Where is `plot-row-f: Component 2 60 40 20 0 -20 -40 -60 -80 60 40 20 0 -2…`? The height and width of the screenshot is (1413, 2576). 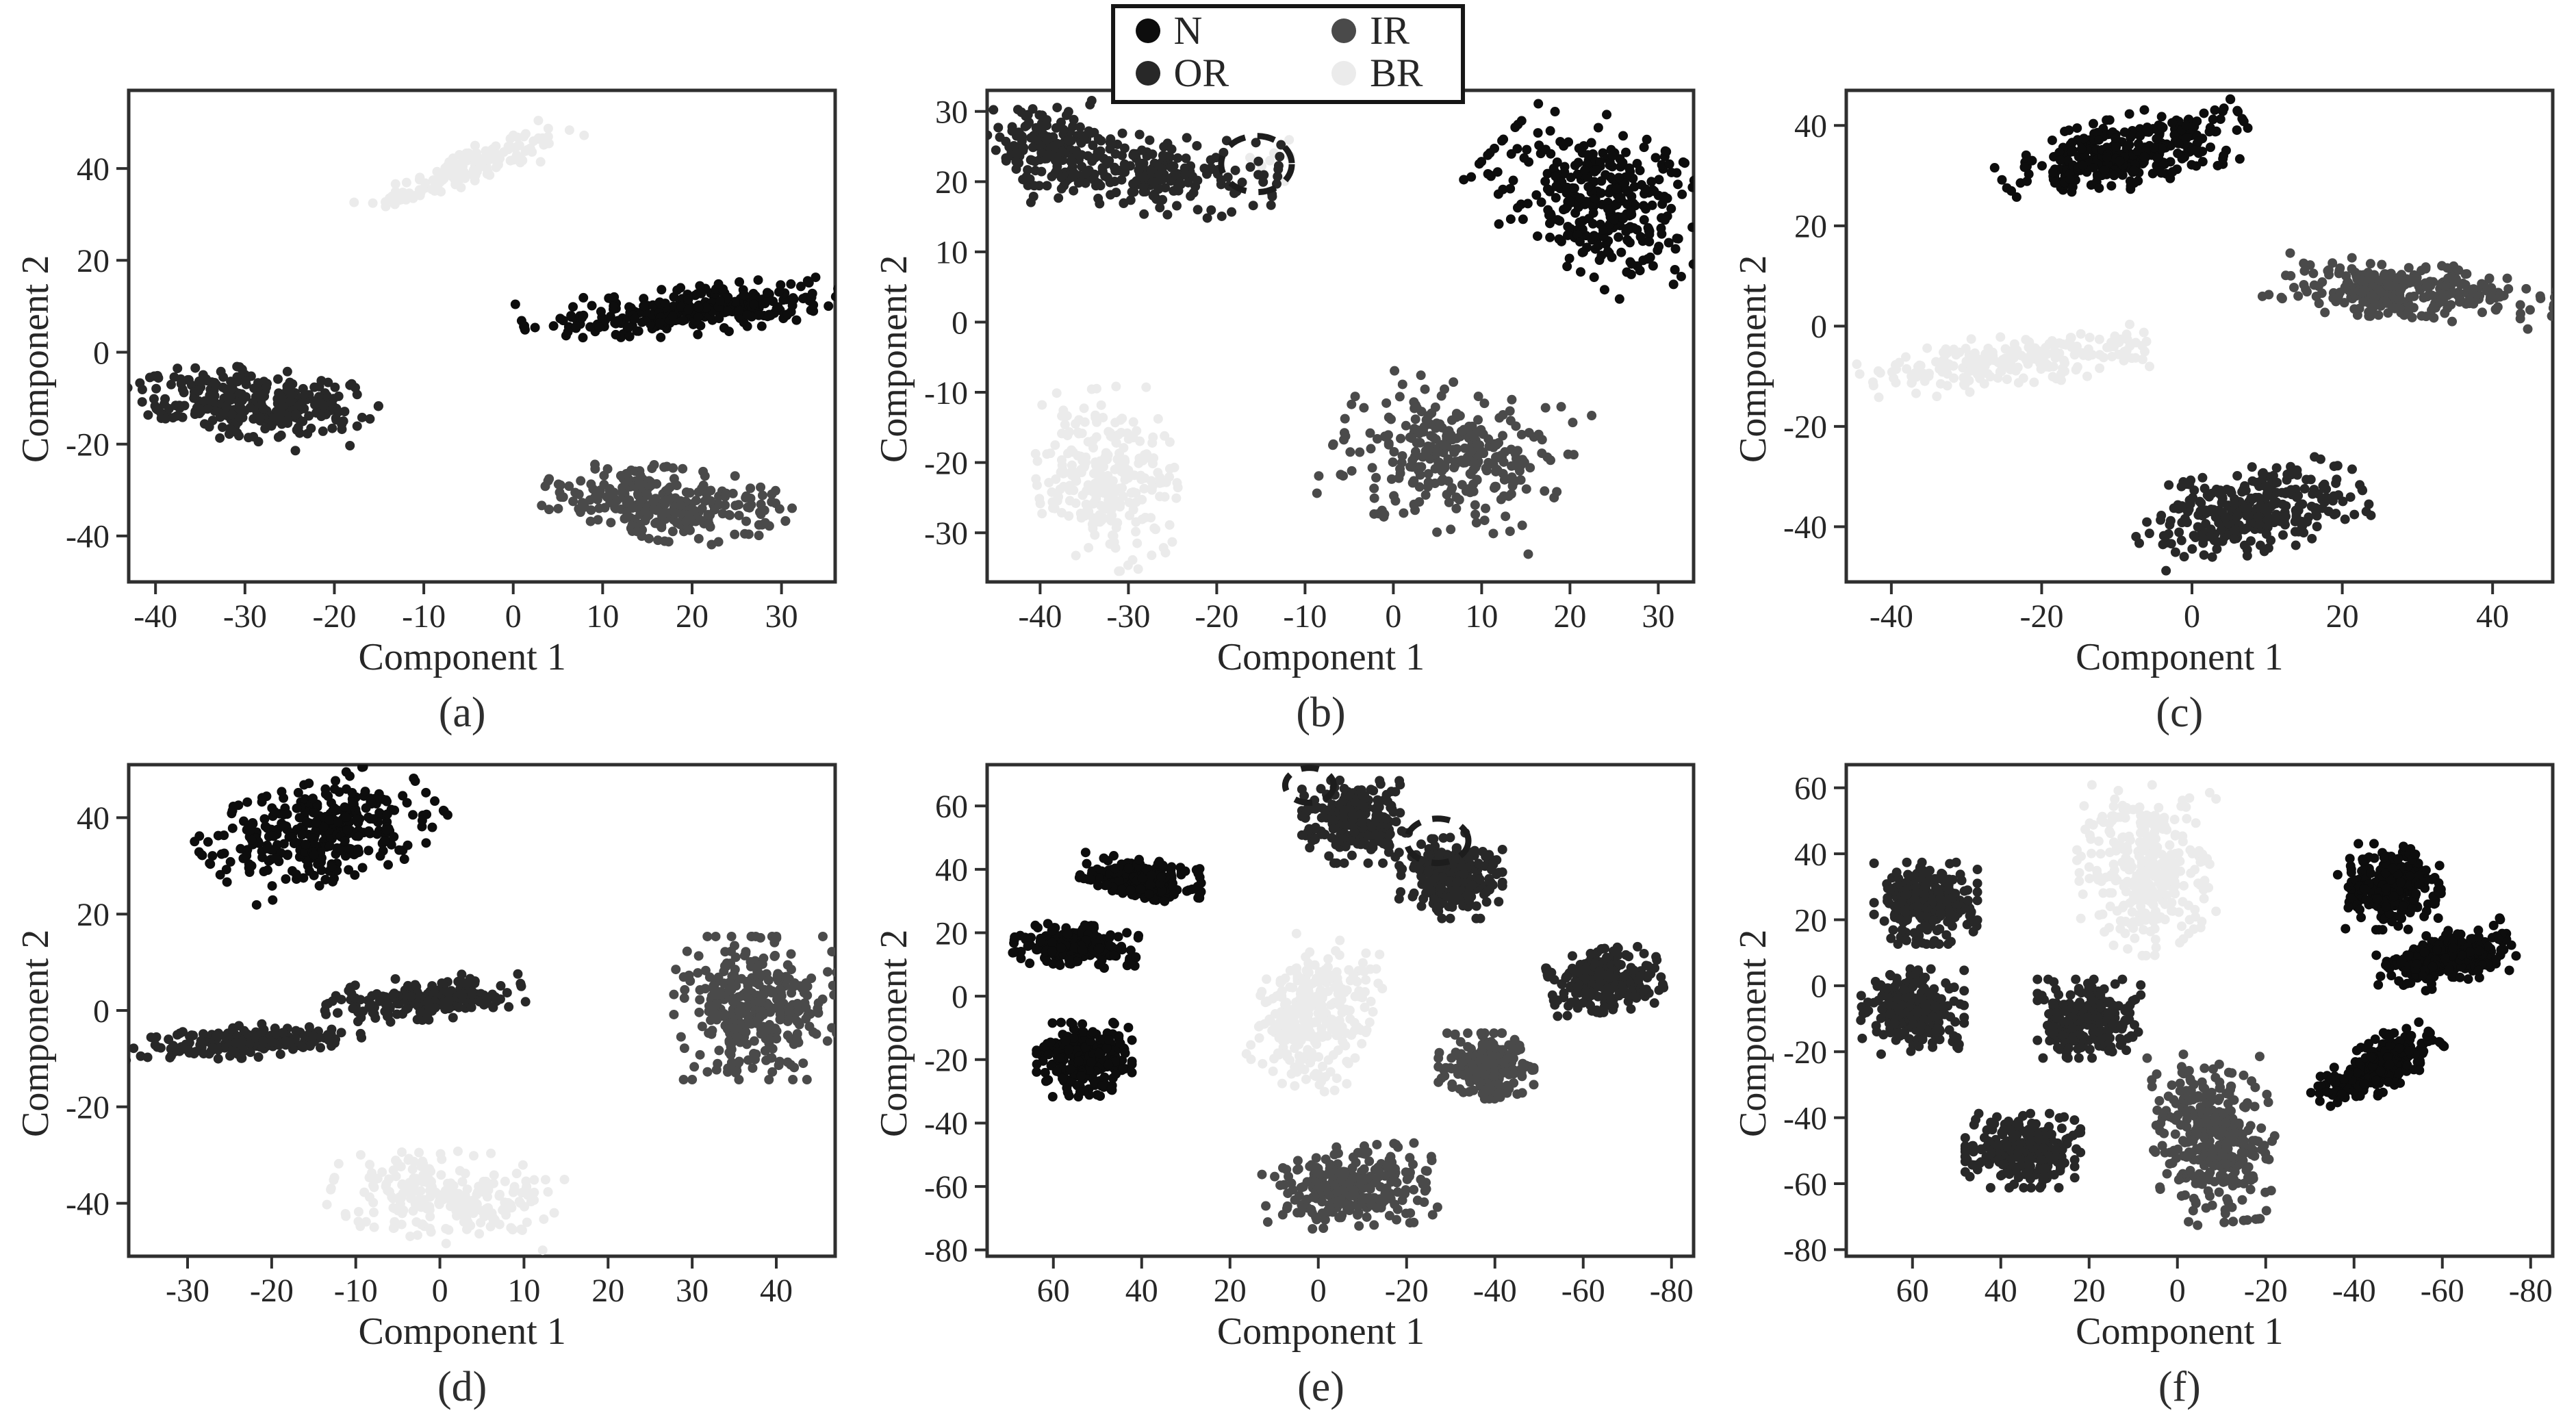 plot-row-f: Component 2 60 40 20 0 -20 -40 -60 -80 60 40 20 0 -2… is located at coordinates (2146, 1033).